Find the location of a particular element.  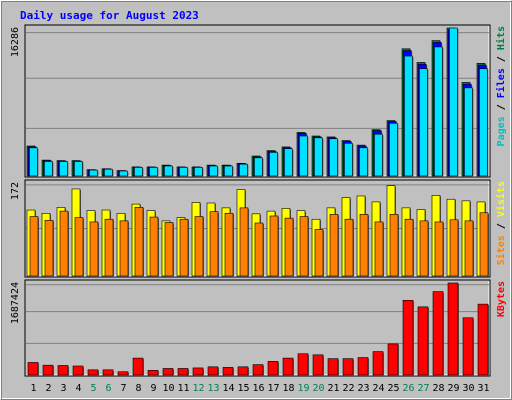

bar-sites-day-6-fill is located at coordinates (109, 247).